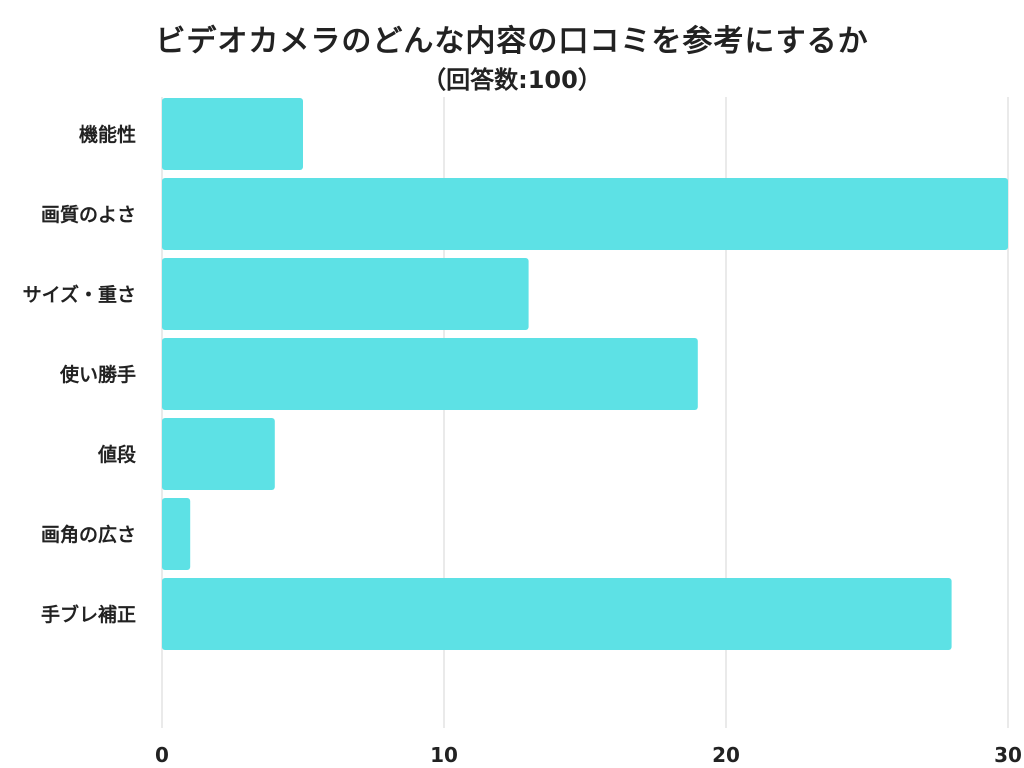 This screenshot has width=1024, height=768. Describe the element at coordinates (97, 374) in the screenshot. I see `category-label: 使い勝手` at that location.